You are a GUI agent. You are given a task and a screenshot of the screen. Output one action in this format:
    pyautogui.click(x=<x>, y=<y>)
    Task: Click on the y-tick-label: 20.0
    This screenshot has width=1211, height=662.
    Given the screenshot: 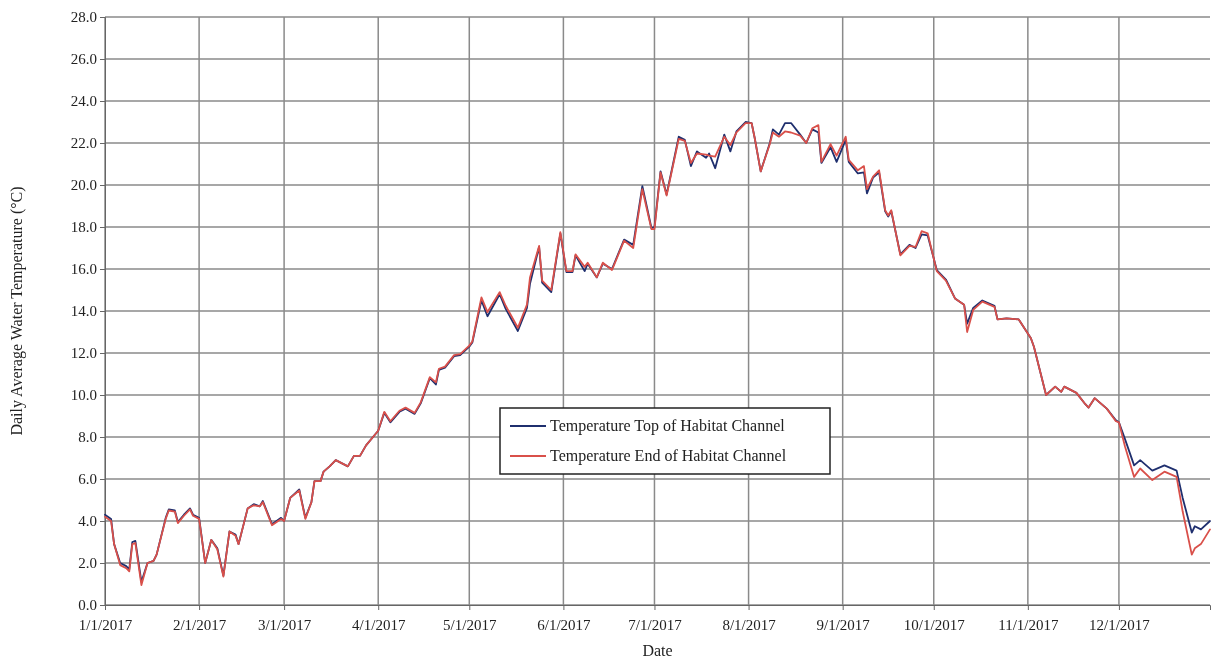 What is the action you would take?
    pyautogui.click(x=83, y=185)
    